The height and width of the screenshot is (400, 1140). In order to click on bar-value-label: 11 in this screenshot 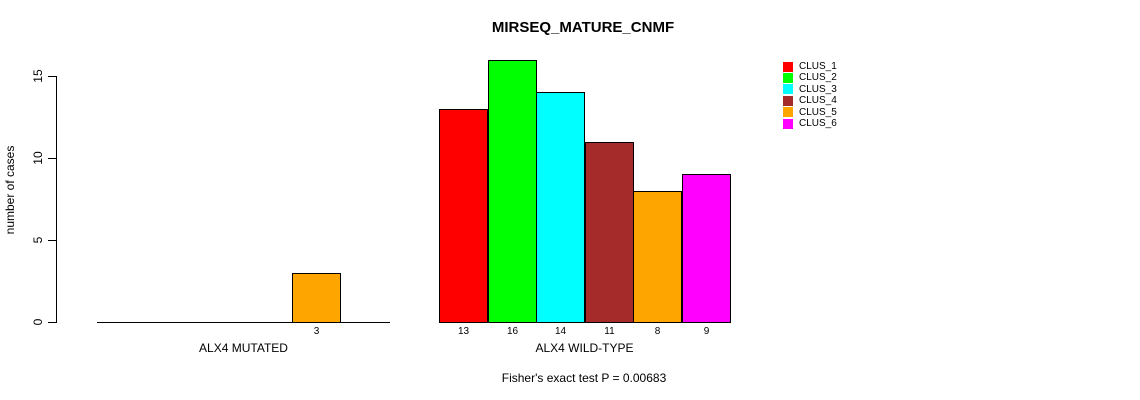, I will do `click(609, 331)`.